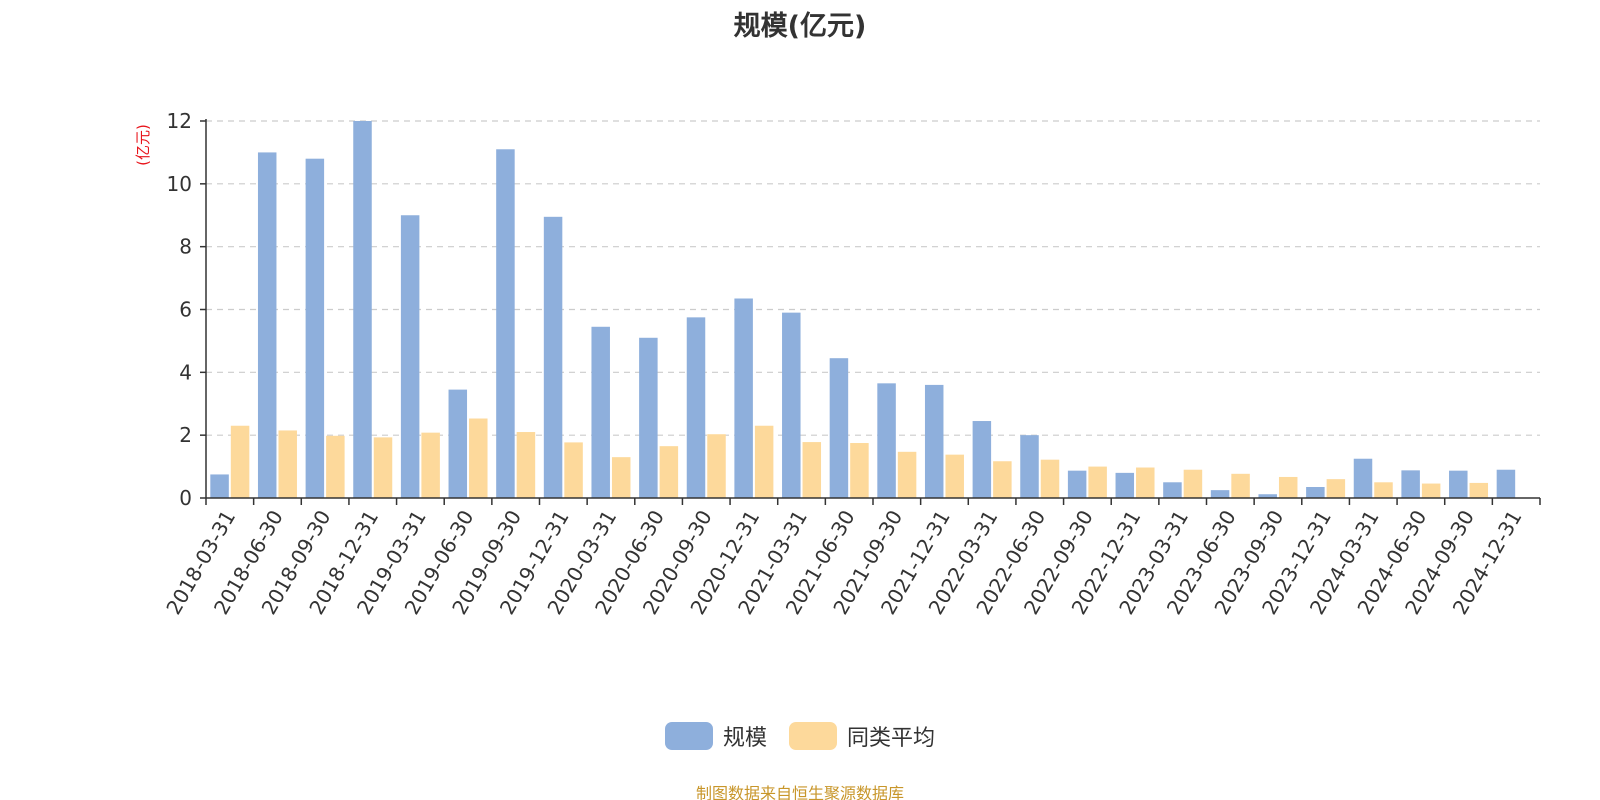  Describe the element at coordinates (185, 372) in the screenshot. I see `y-tick-label: 4` at that location.